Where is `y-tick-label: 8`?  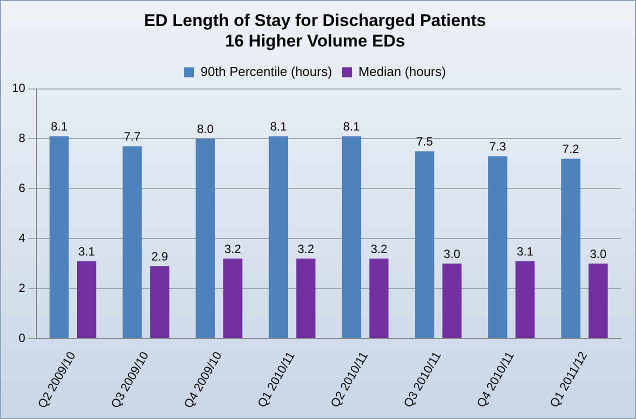
y-tick-label: 8 is located at coordinates (22, 138).